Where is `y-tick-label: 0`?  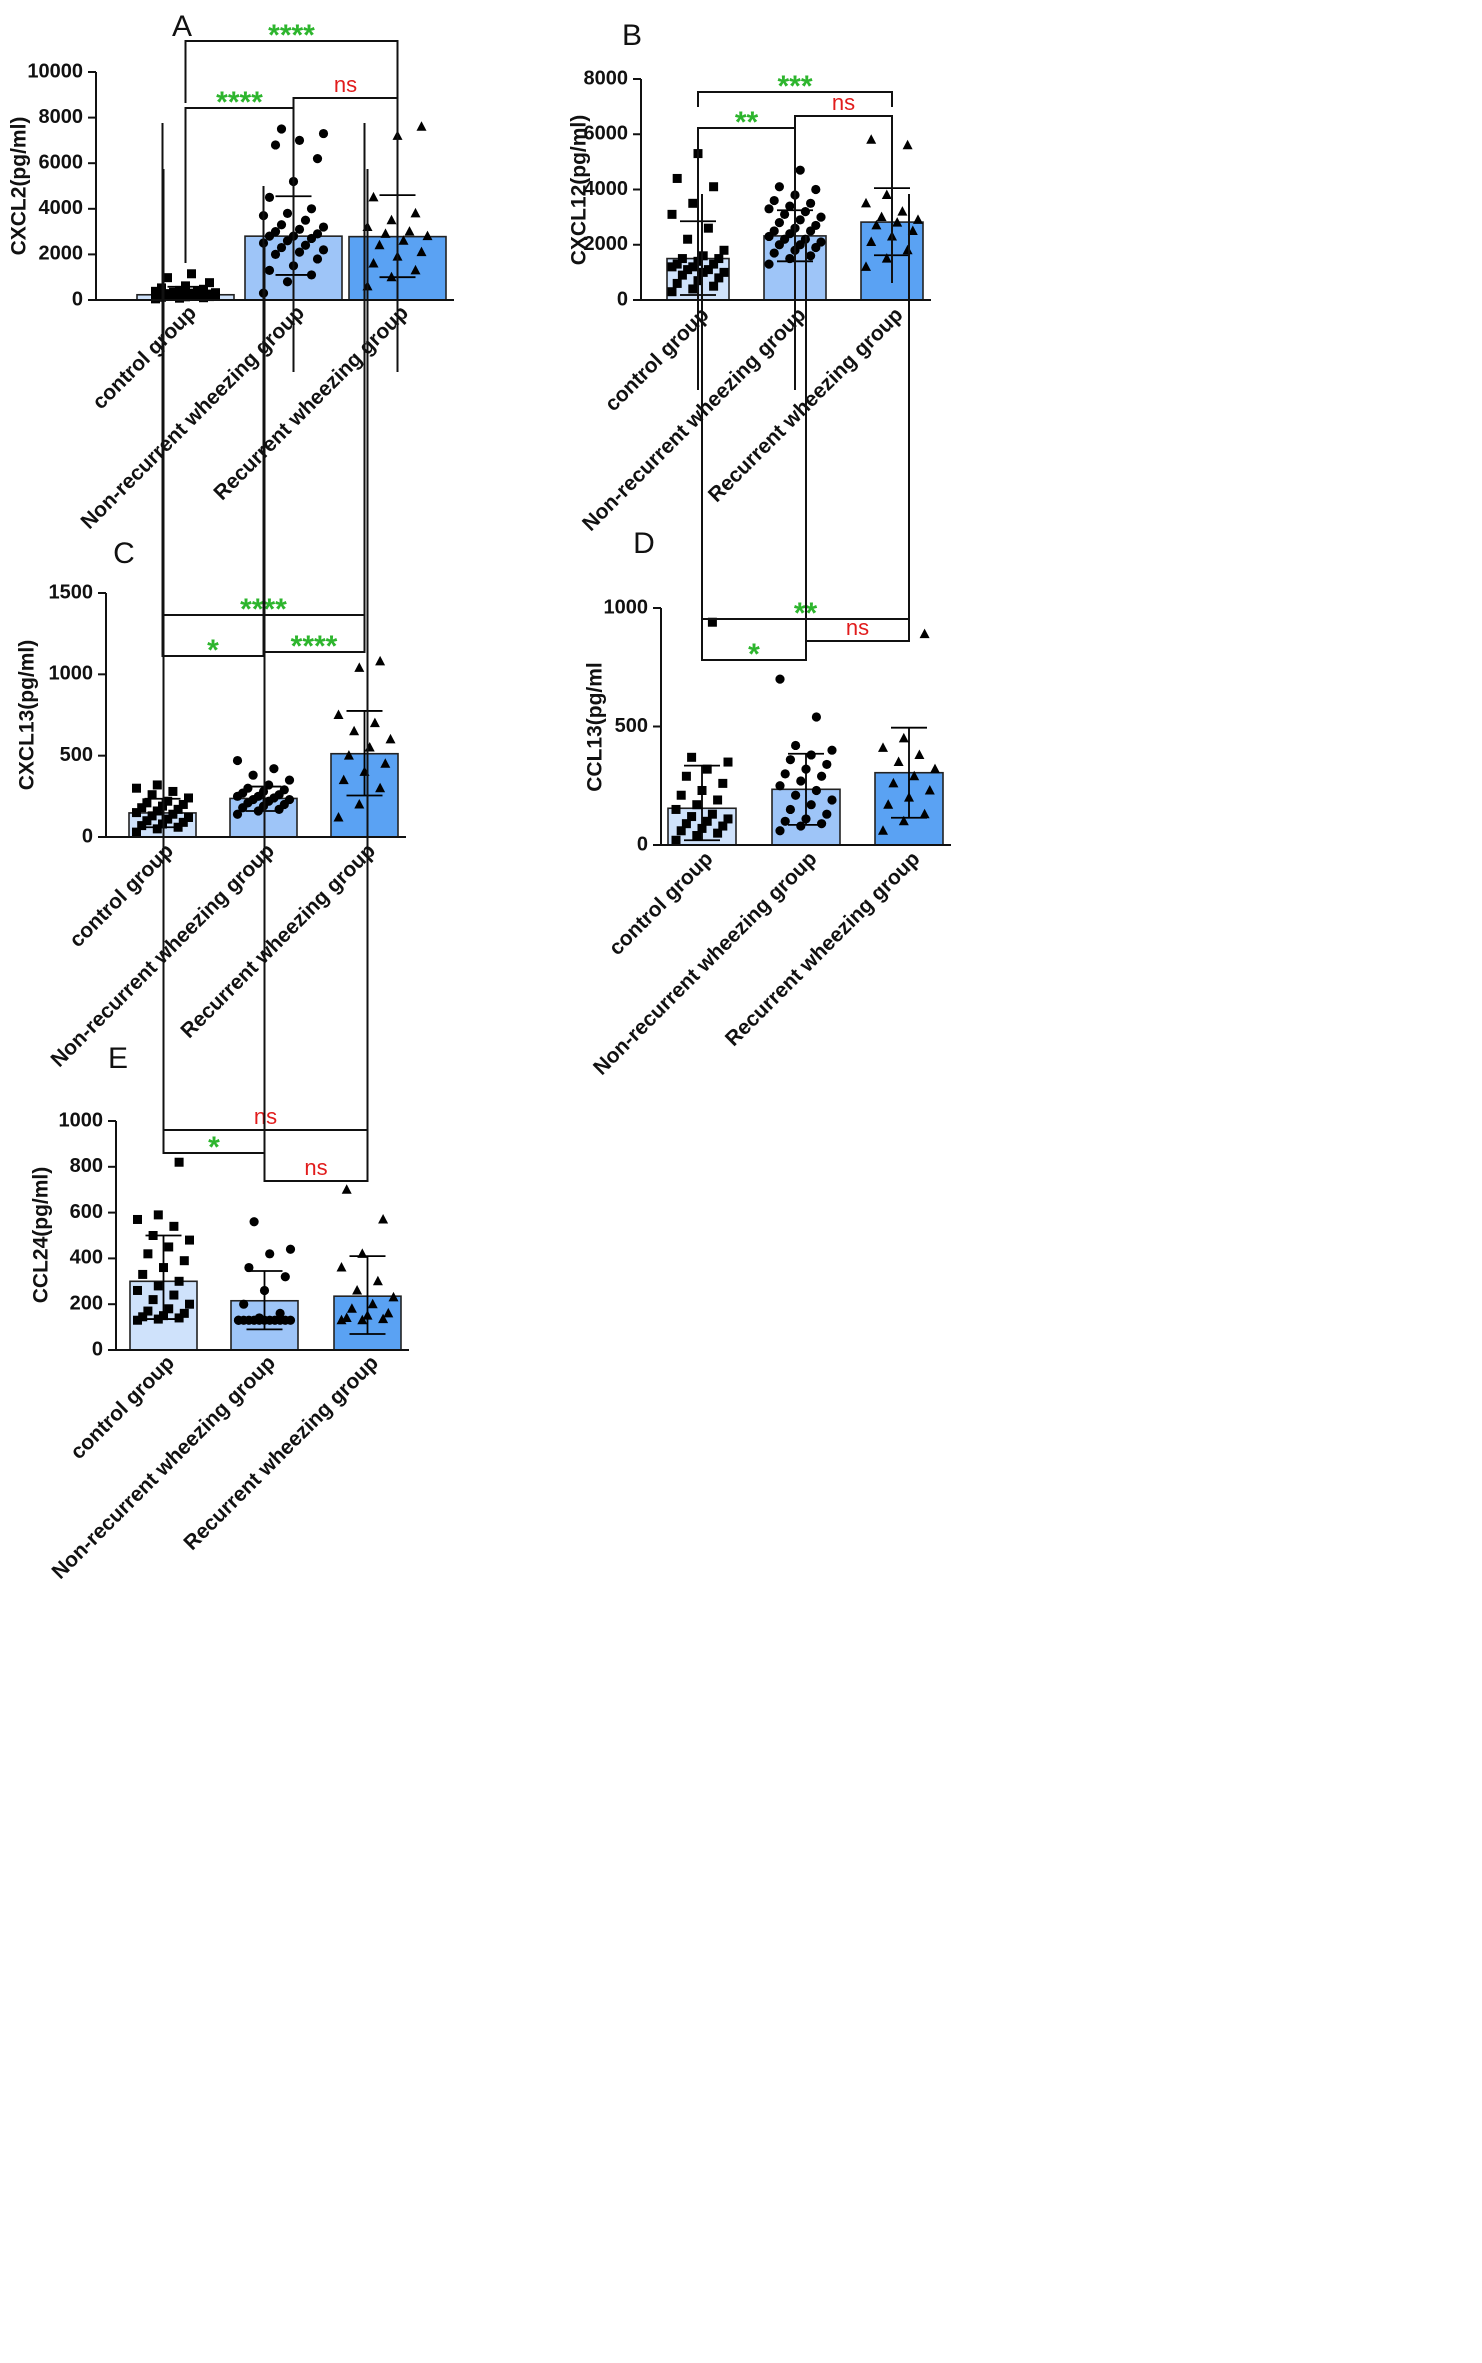
y-tick-label: 0 is located at coordinates (642, 844).